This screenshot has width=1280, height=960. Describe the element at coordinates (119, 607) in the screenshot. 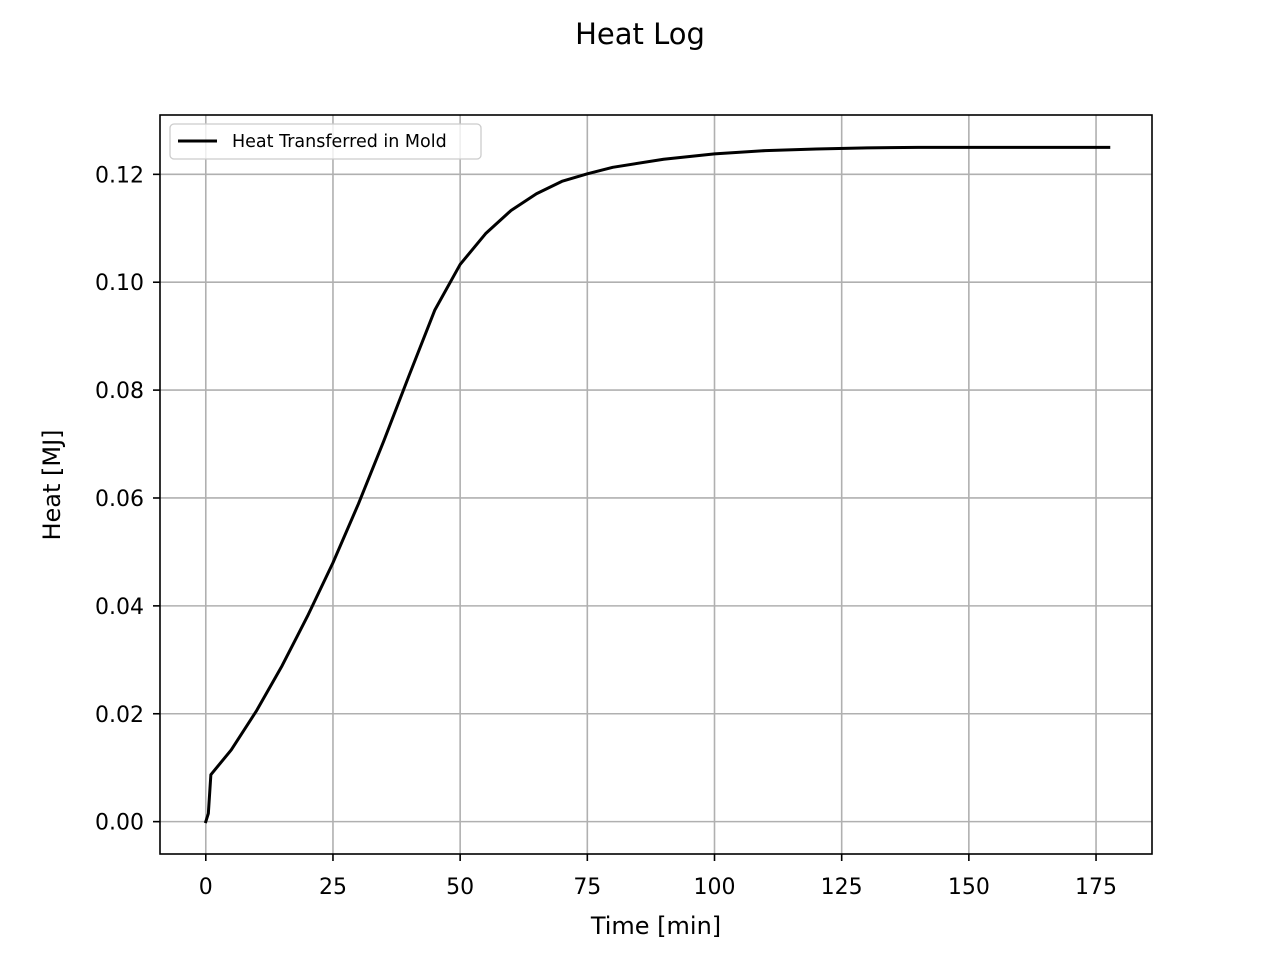

I see `y-tick-label: 0.04` at that location.